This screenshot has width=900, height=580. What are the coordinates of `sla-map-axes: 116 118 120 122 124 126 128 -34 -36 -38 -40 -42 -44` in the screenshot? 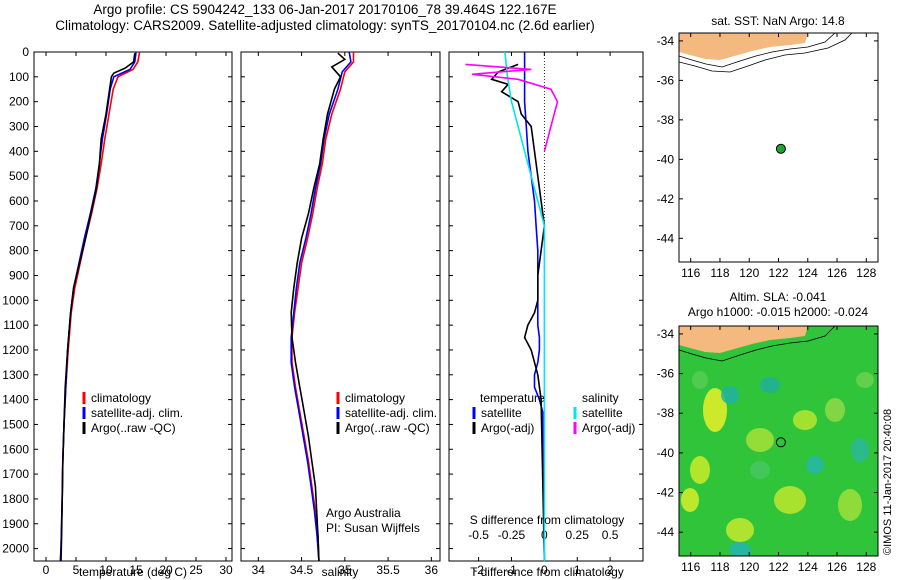 It's located at (767, 450).